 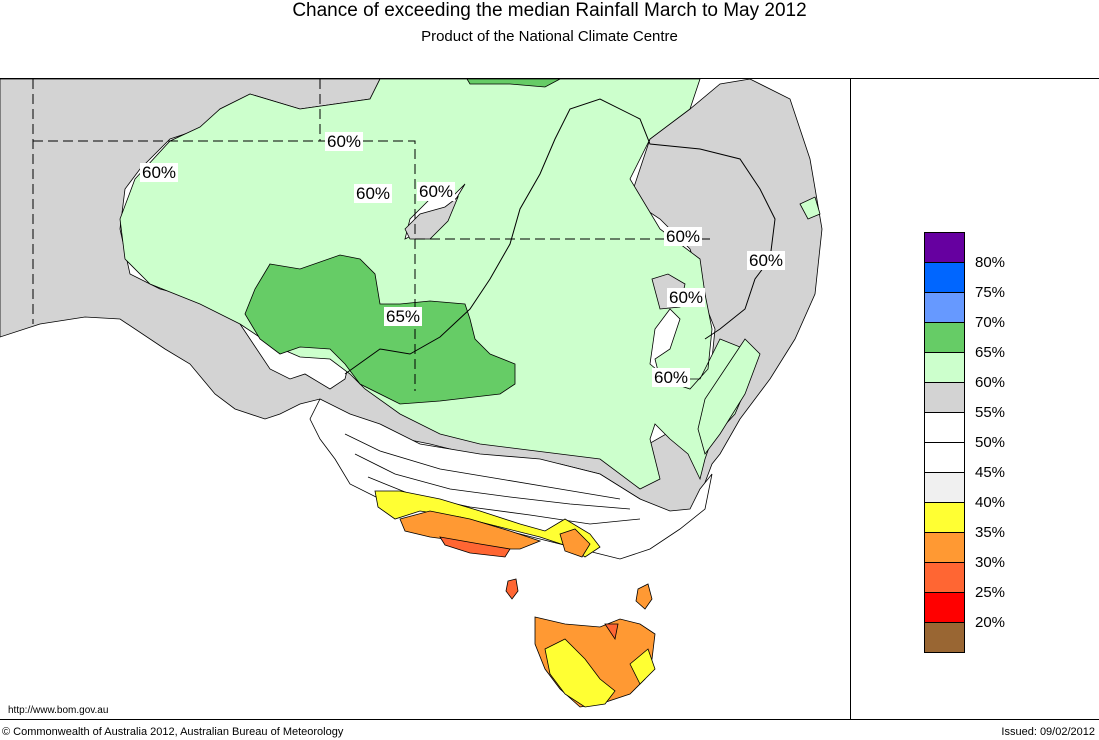 I want to click on legend-divider, so click(x=850, y=399).